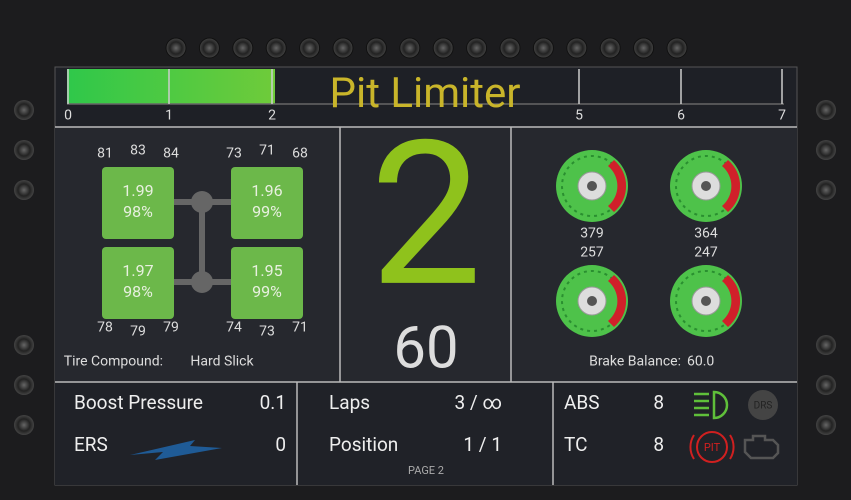 The image size is (851, 500). What do you see at coordinates (171, 154) in the screenshot?
I see `tire-temp: 84` at bounding box center [171, 154].